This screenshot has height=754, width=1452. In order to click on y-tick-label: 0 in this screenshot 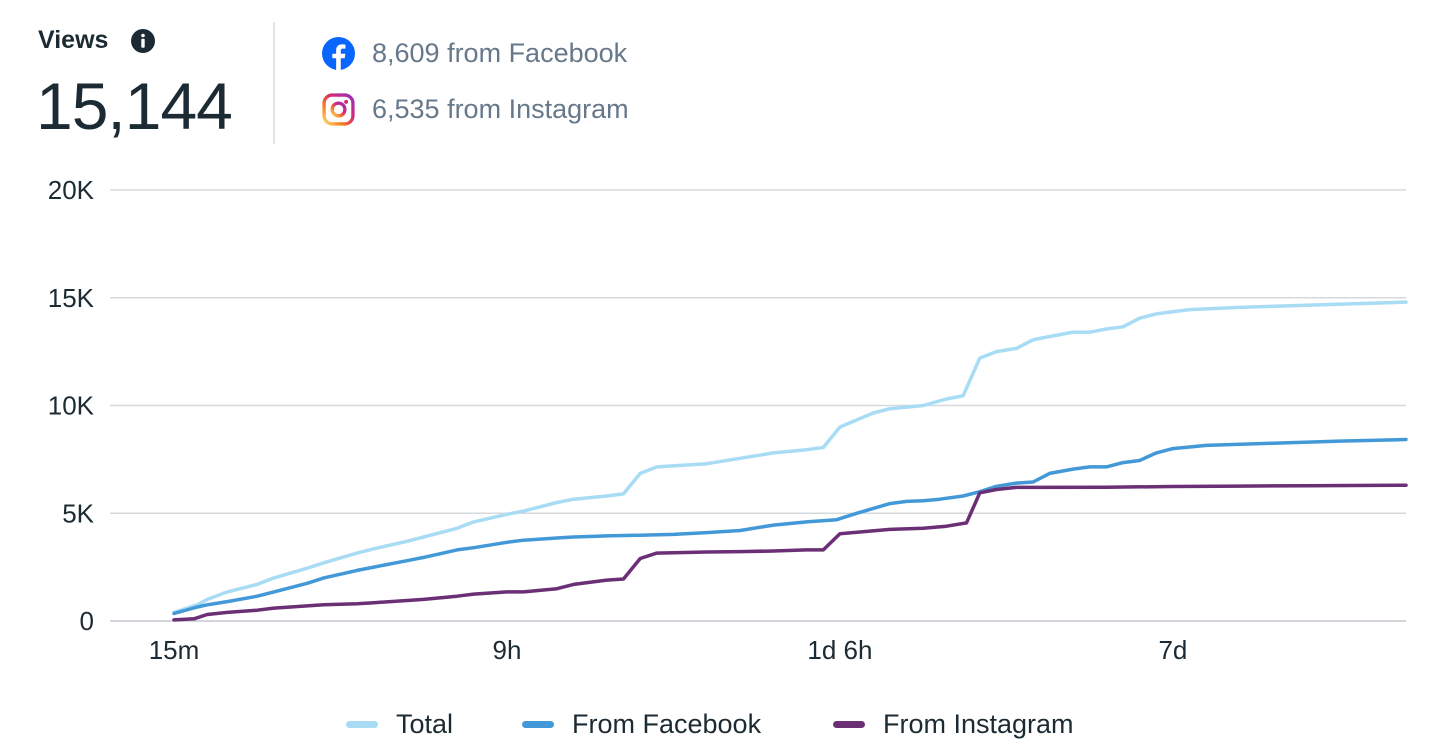, I will do `click(87, 621)`.